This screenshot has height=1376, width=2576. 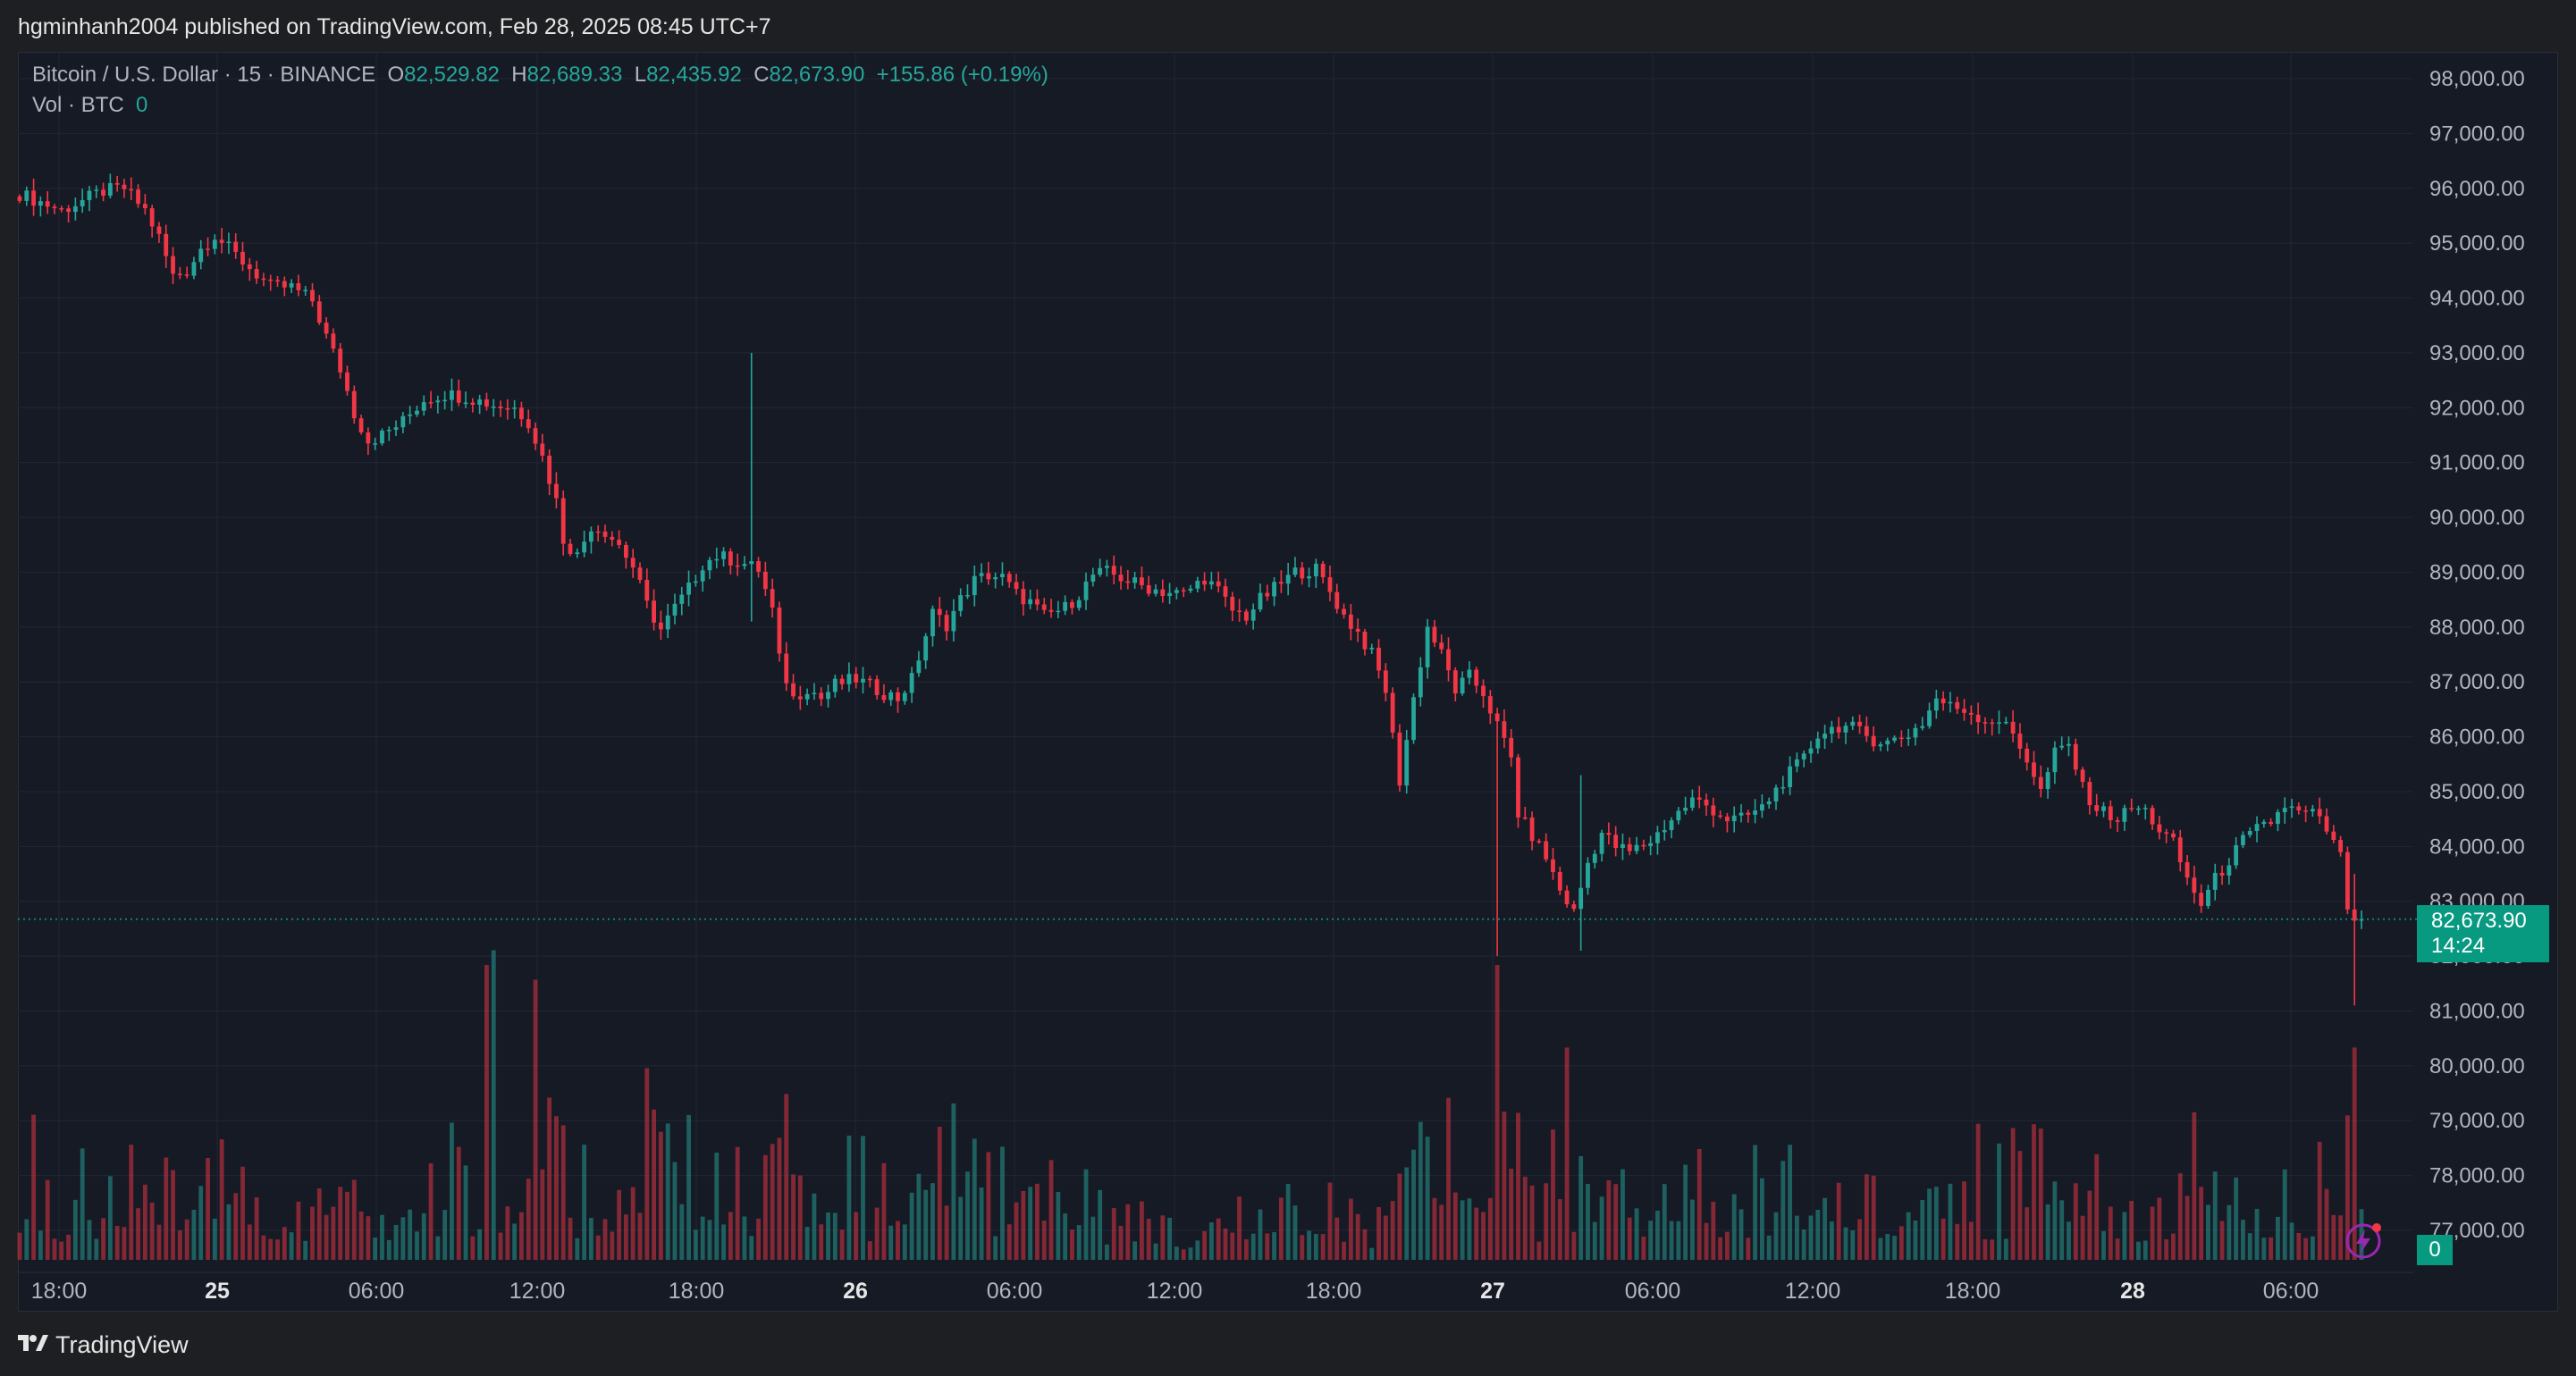 What do you see at coordinates (2363, 1241) in the screenshot?
I see `lightning-alert-icon` at bounding box center [2363, 1241].